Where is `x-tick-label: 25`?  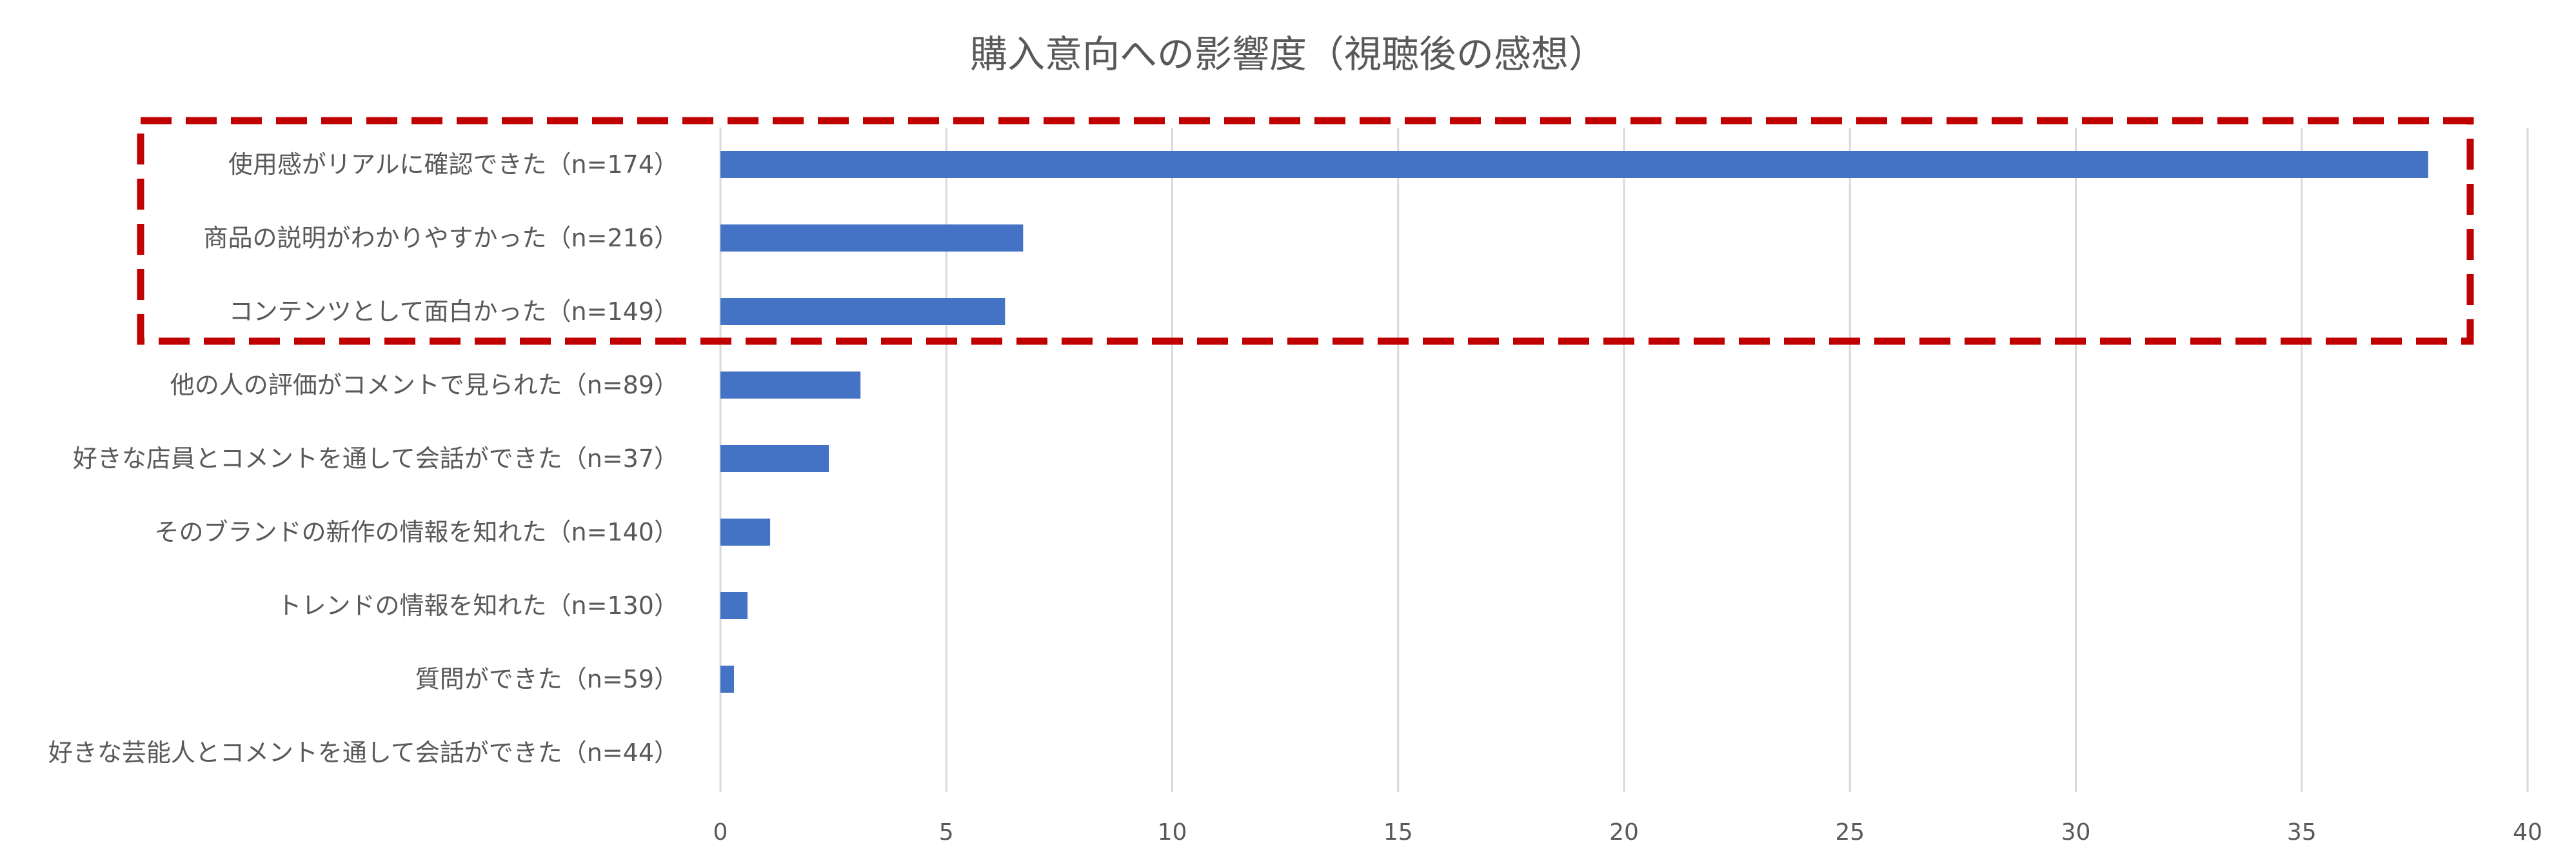 x-tick-label: 25 is located at coordinates (1850, 832).